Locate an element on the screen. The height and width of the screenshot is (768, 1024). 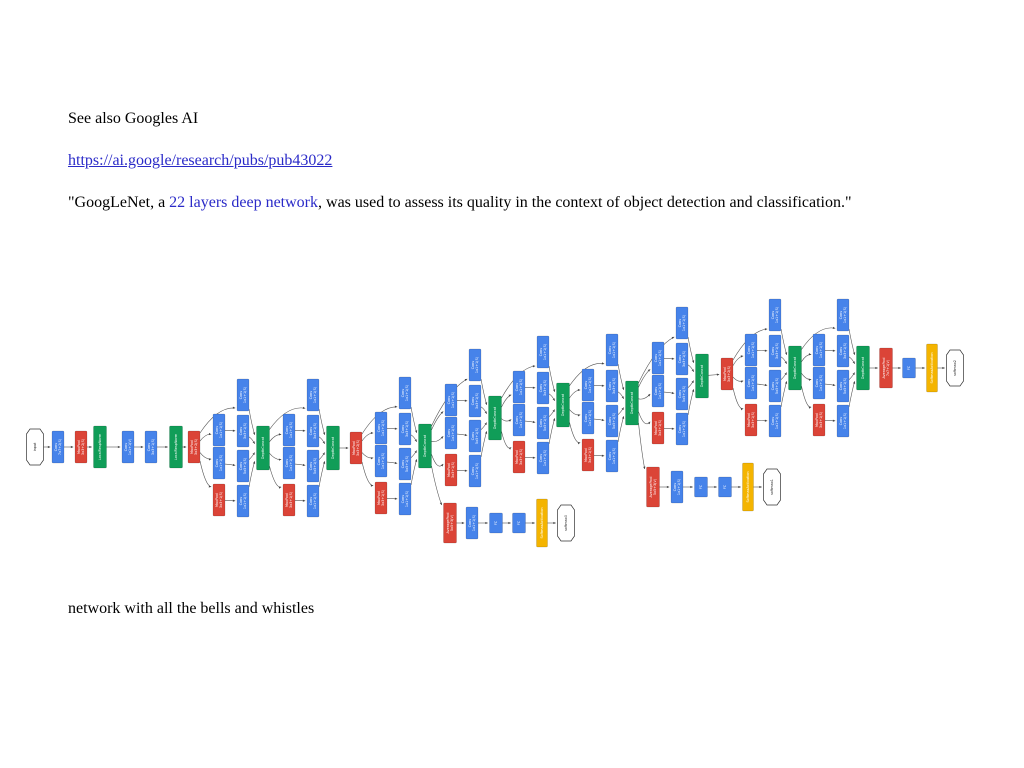
diagram-node-label: Conv7x7+2(S) is located at coordinates (58, 446).